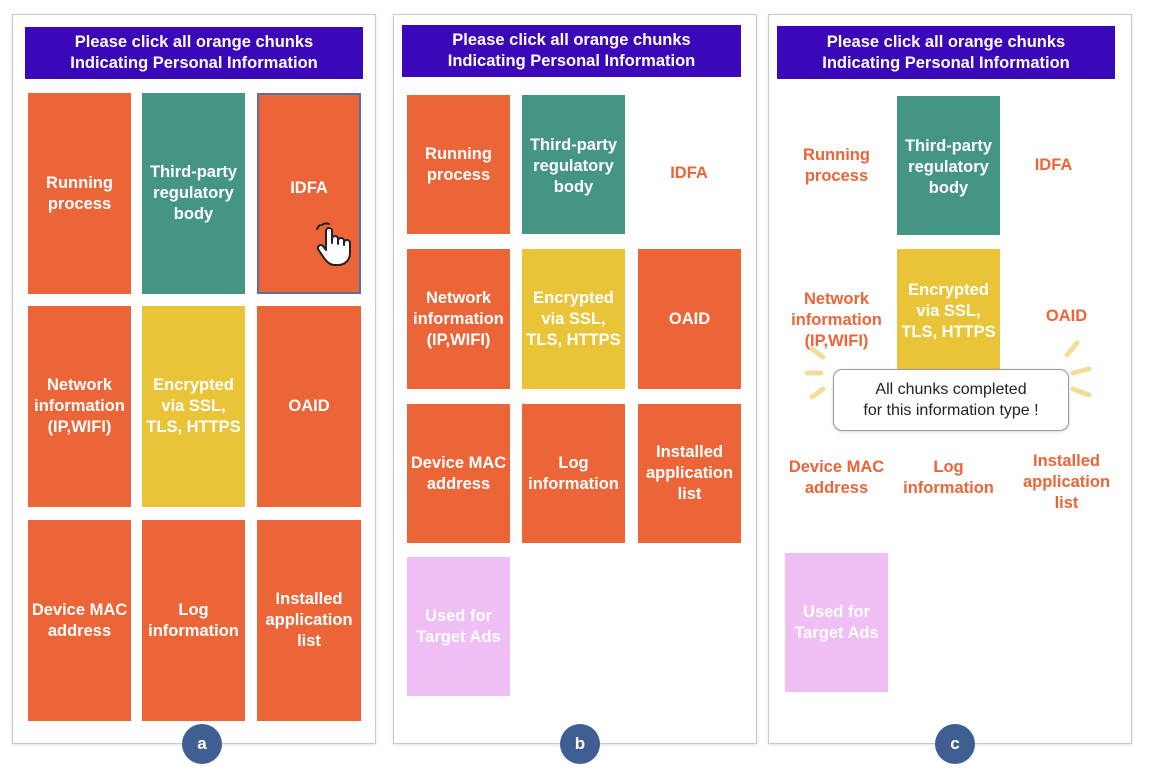 This screenshot has height=775, width=1152. Describe the element at coordinates (955, 744) in the screenshot. I see `panel-label-c: c` at that location.